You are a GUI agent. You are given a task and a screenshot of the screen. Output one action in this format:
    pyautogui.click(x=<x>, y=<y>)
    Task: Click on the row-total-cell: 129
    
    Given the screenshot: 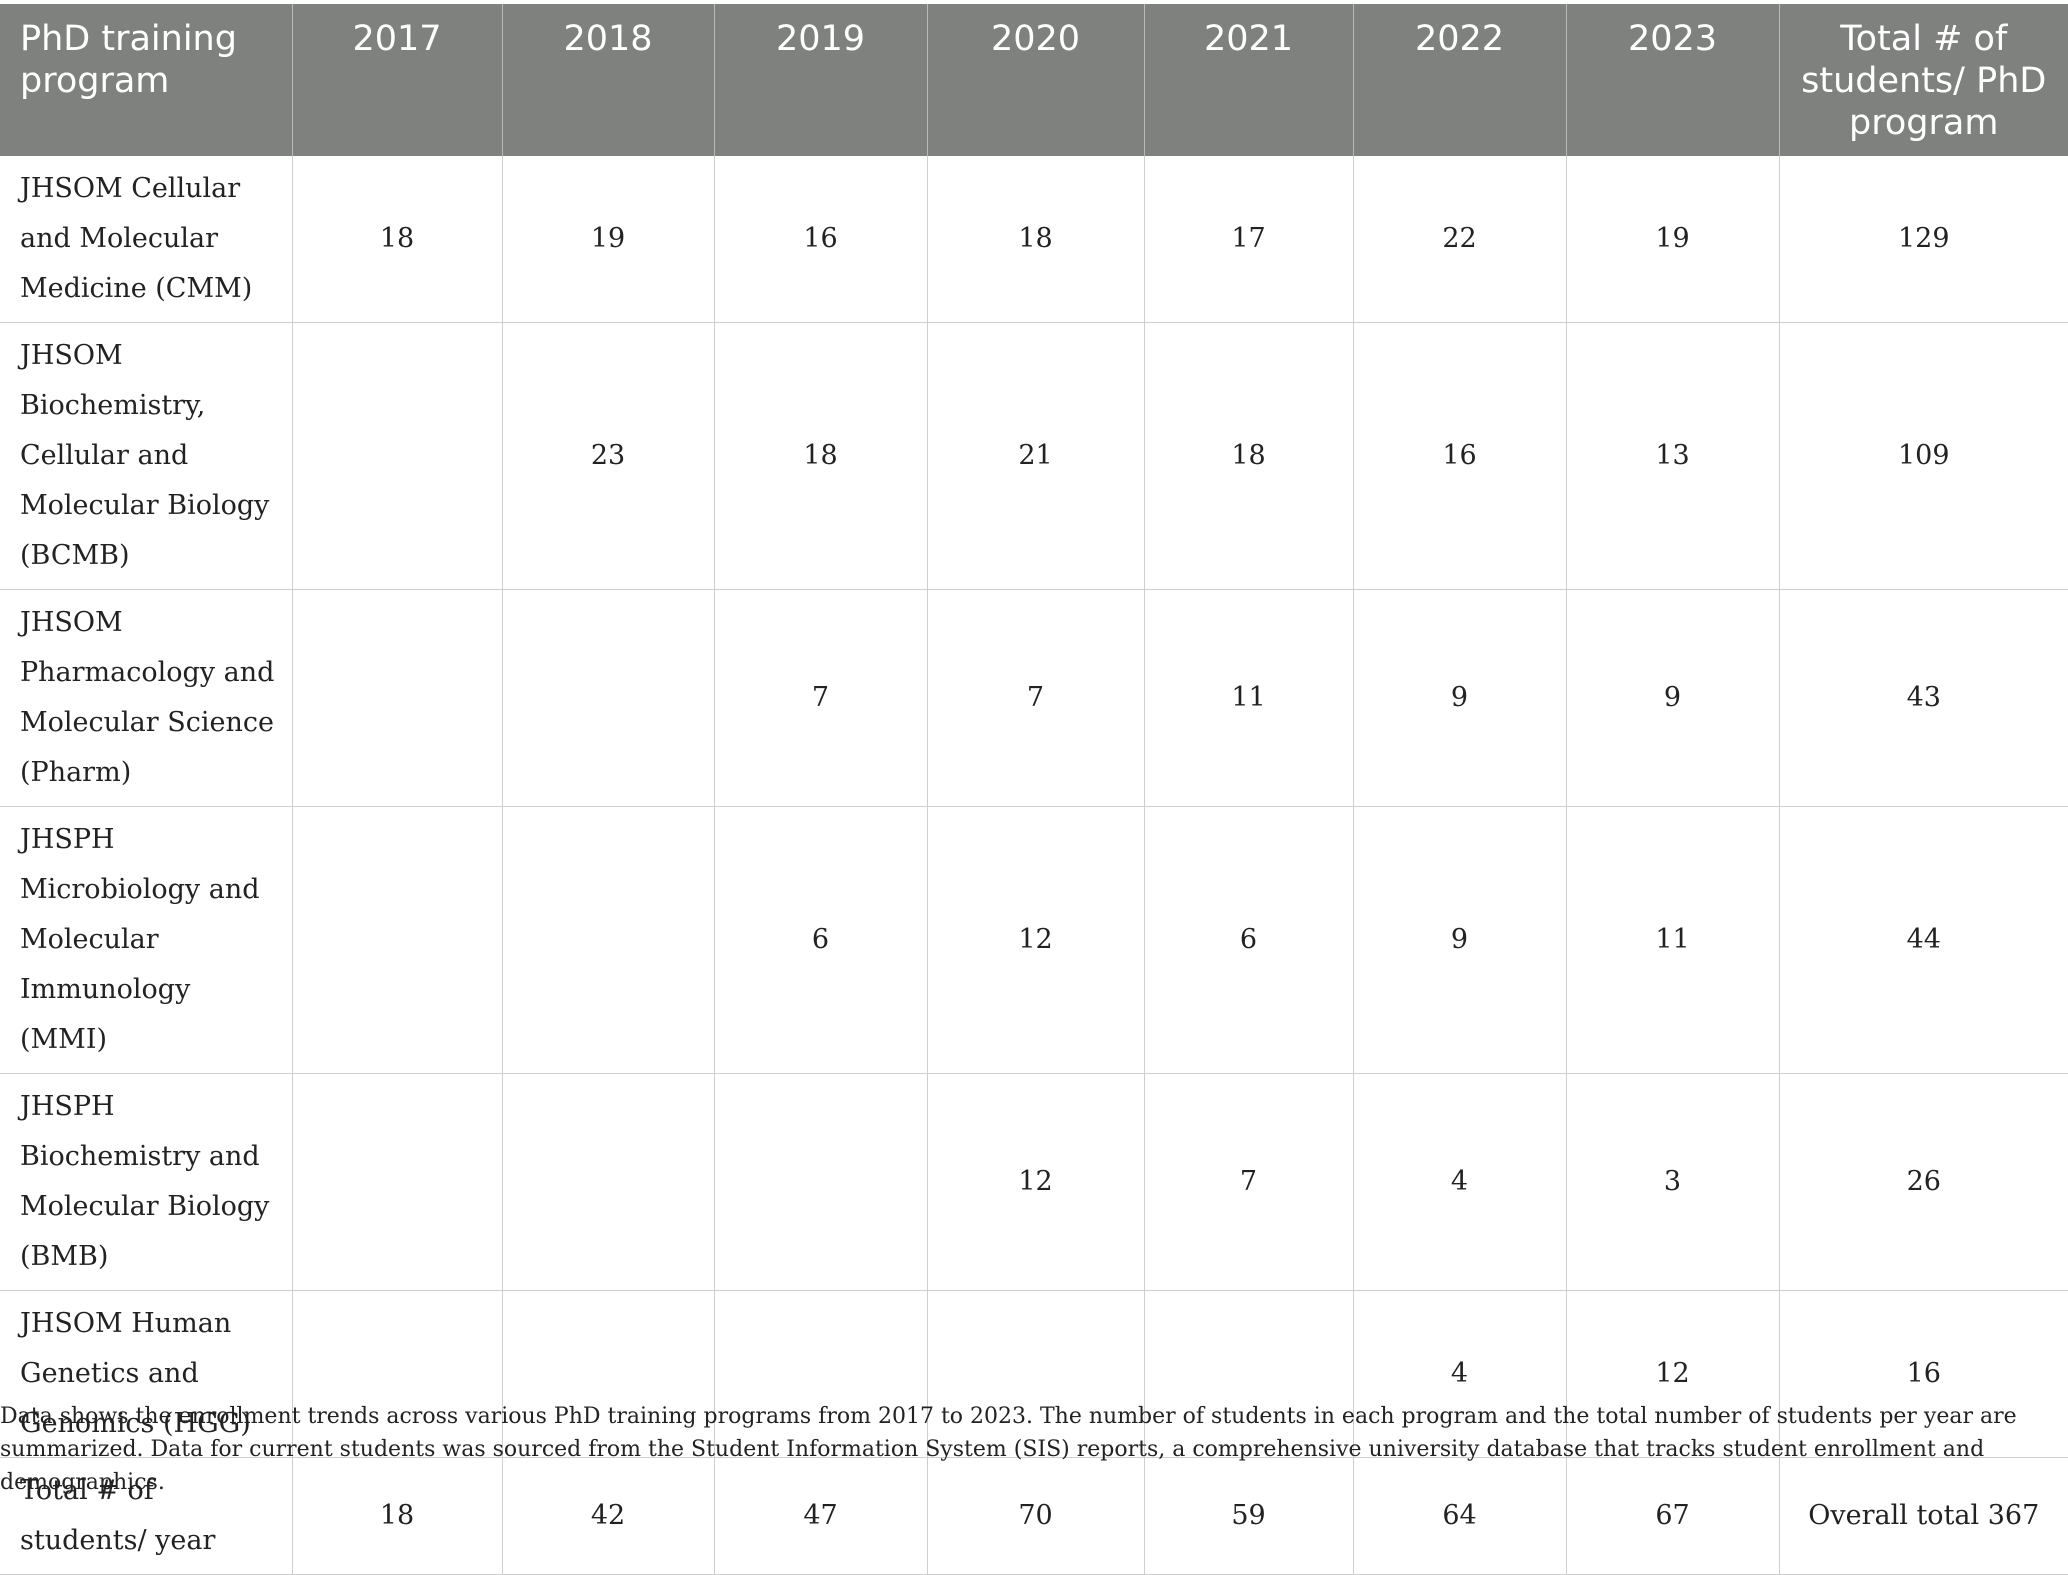 What is the action you would take?
    pyautogui.click(x=1923, y=239)
    